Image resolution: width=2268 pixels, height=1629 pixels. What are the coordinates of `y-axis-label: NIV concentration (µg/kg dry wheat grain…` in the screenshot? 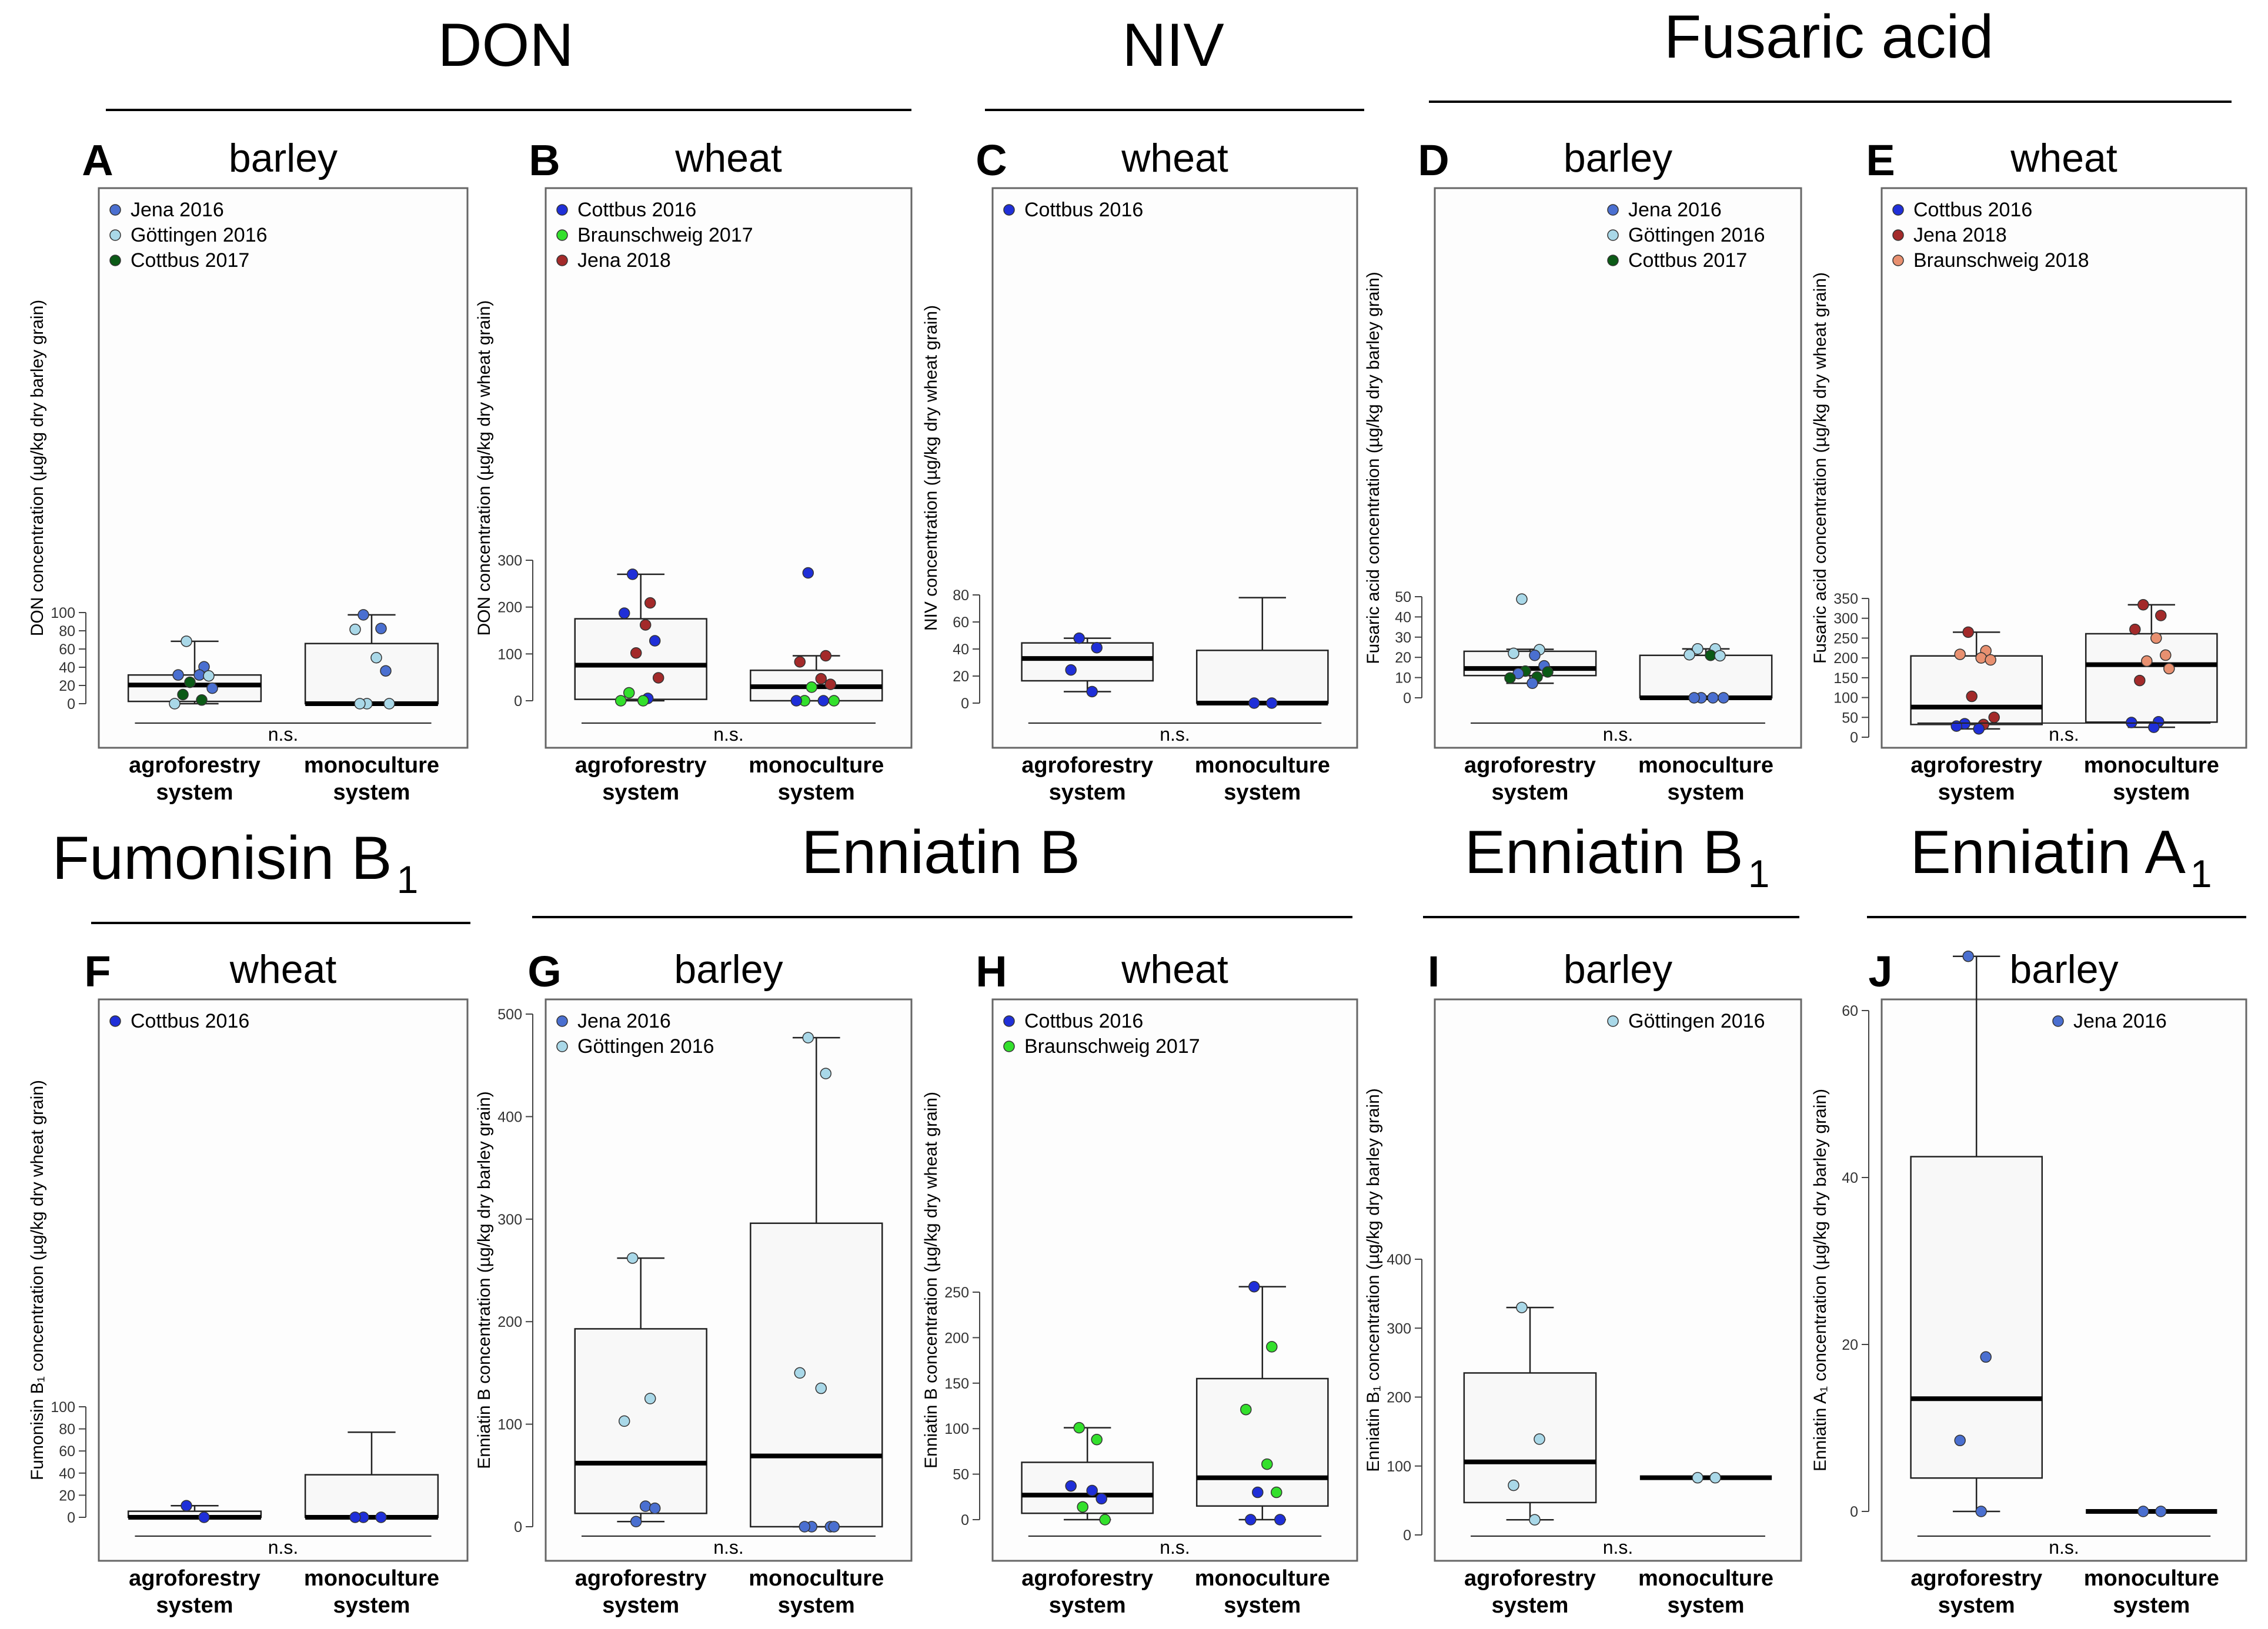 It's located at (931, 468).